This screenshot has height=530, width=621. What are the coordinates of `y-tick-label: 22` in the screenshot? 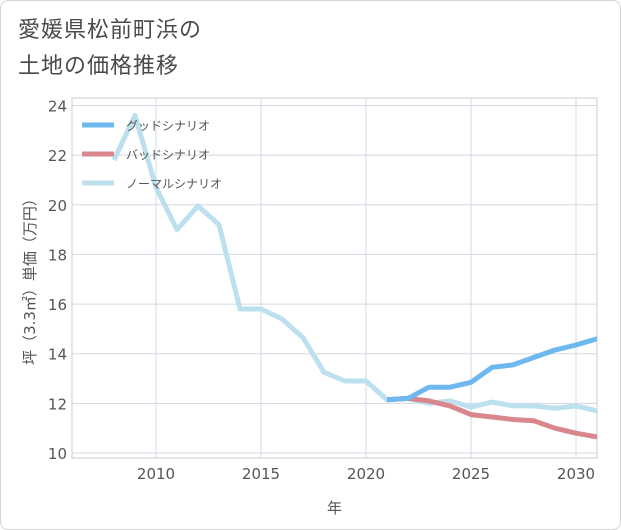 It's located at (57, 156).